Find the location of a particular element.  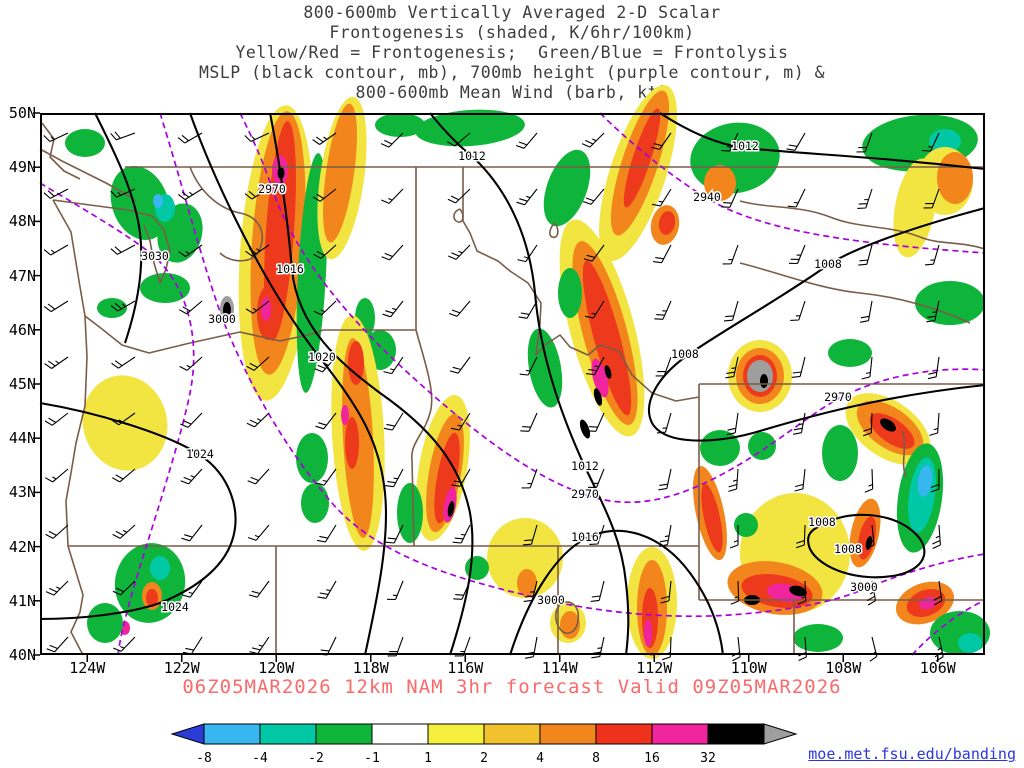

lat-tick-label: 48N is located at coordinates (22, 221).